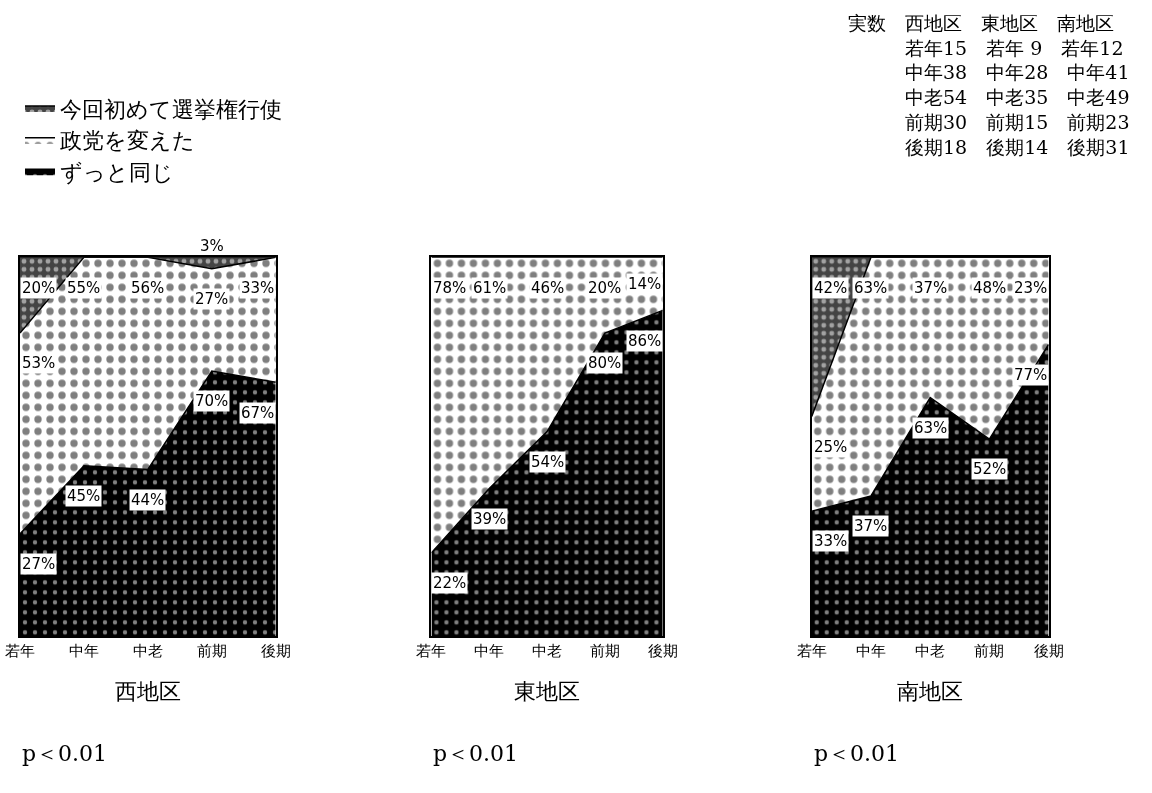 This screenshot has height=793, width=1152. I want to click on data-label: 56%, so click(148, 288).